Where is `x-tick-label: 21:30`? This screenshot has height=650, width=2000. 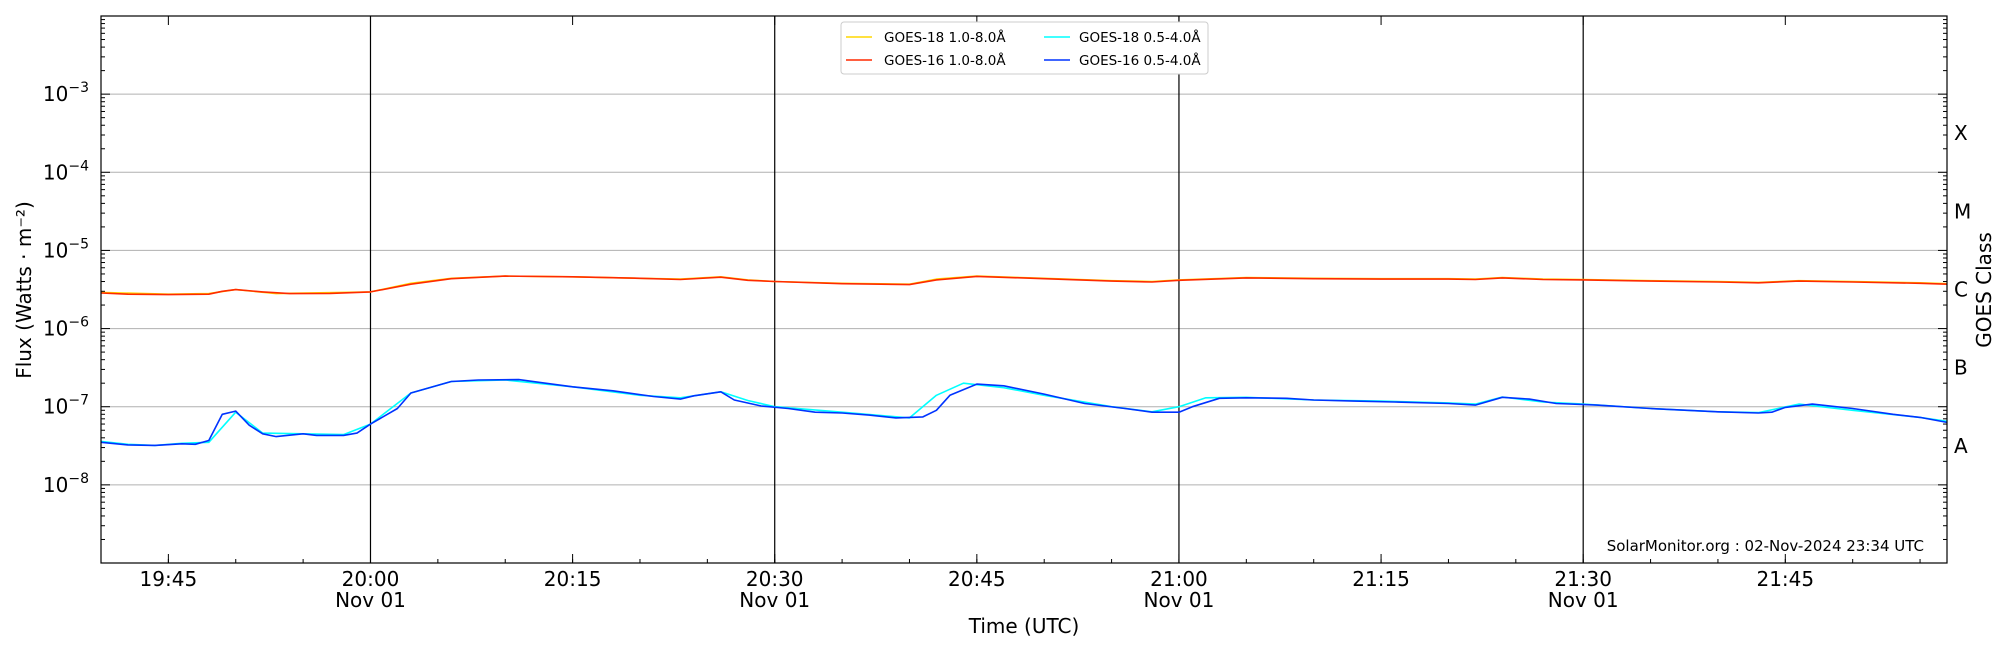
x-tick-label: 21:30 is located at coordinates (1583, 579).